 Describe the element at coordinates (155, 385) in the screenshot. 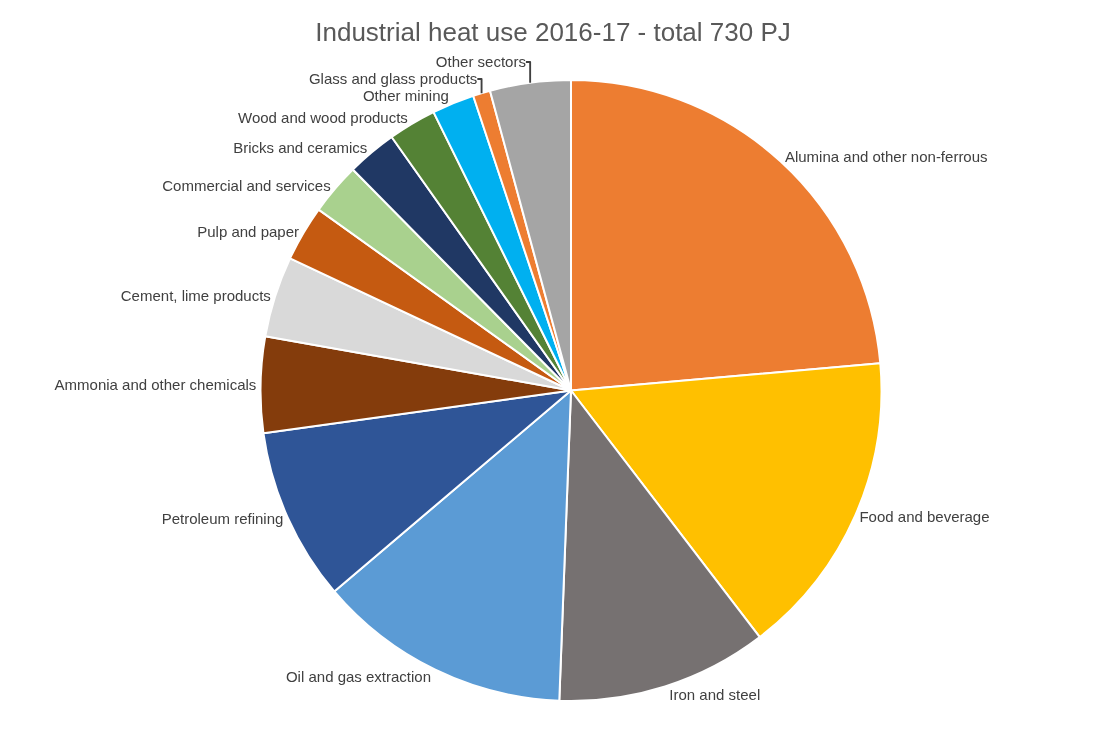

I see `slice-label: Ammonia and other chemicals` at that location.